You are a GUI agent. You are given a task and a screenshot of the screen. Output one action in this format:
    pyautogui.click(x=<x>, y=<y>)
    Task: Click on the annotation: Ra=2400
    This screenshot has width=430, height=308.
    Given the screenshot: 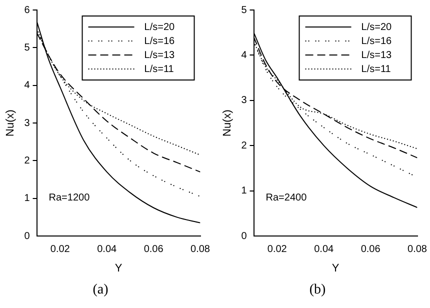 What is the action you would take?
    pyautogui.click(x=287, y=198)
    